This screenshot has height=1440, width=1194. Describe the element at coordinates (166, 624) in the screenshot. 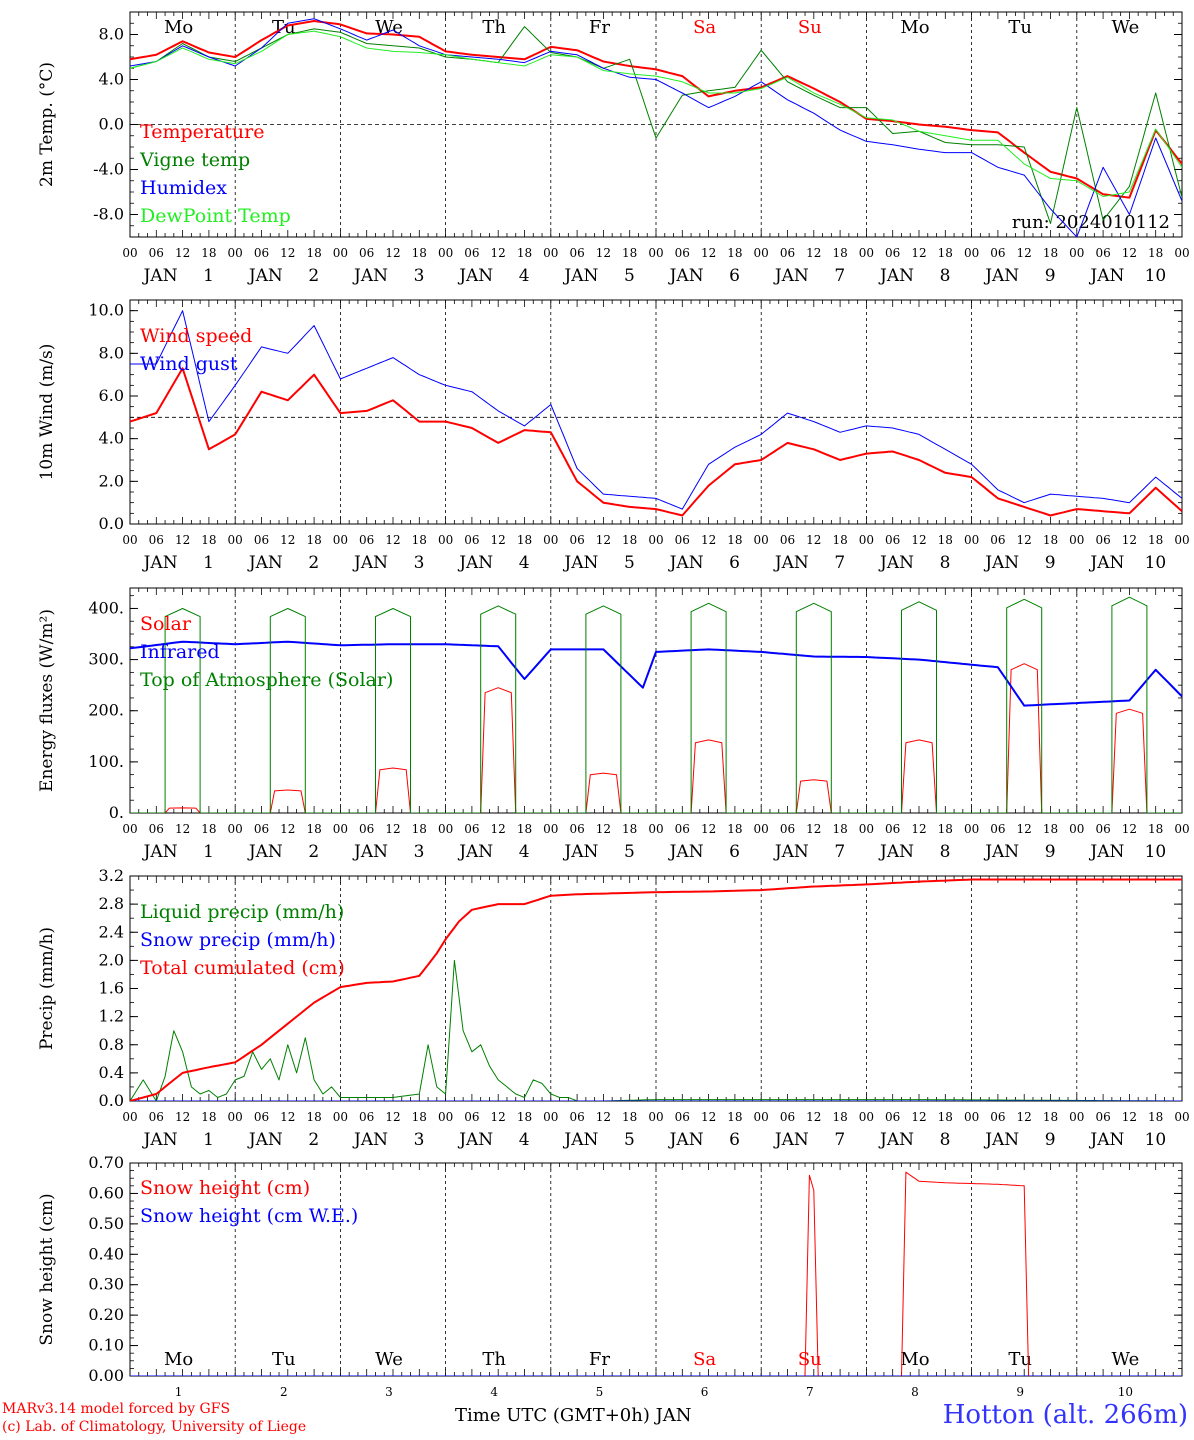

I see `legend-entry: Solar` at that location.